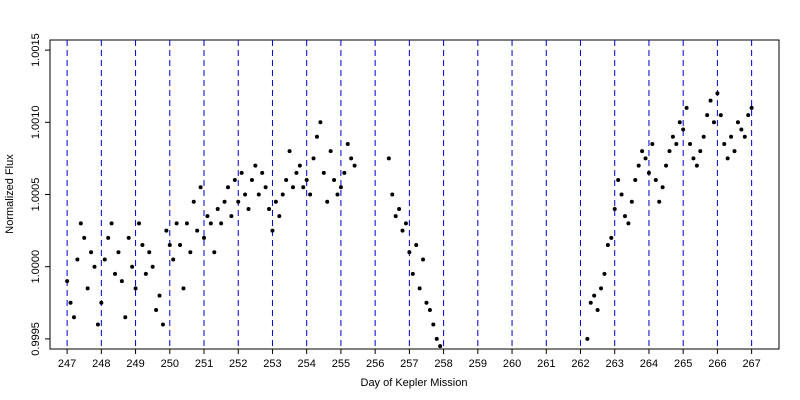 The image size is (800, 400). Describe the element at coordinates (649, 364) in the screenshot. I see `x-tick-label: 264` at that location.